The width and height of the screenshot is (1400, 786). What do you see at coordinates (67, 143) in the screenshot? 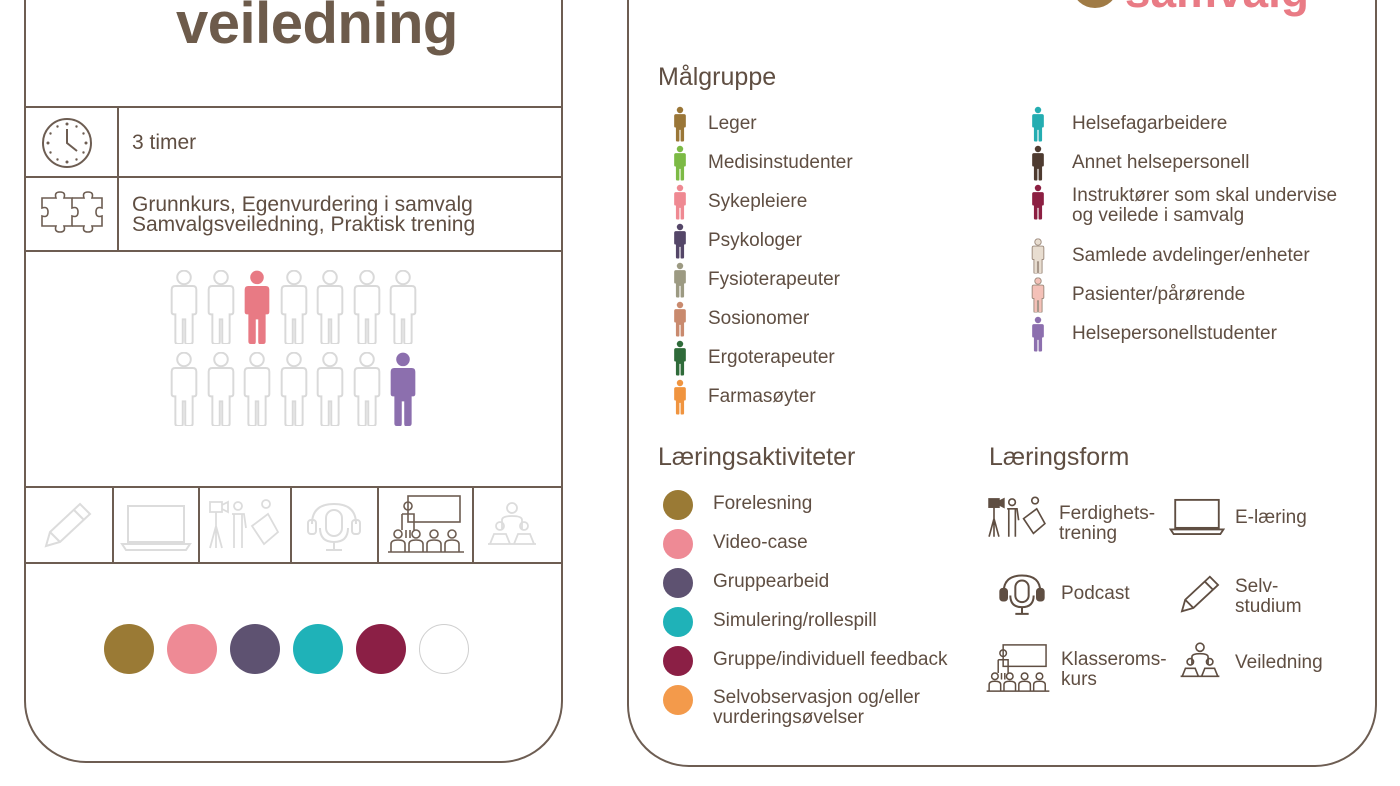
I see `clock-icon` at bounding box center [67, 143].